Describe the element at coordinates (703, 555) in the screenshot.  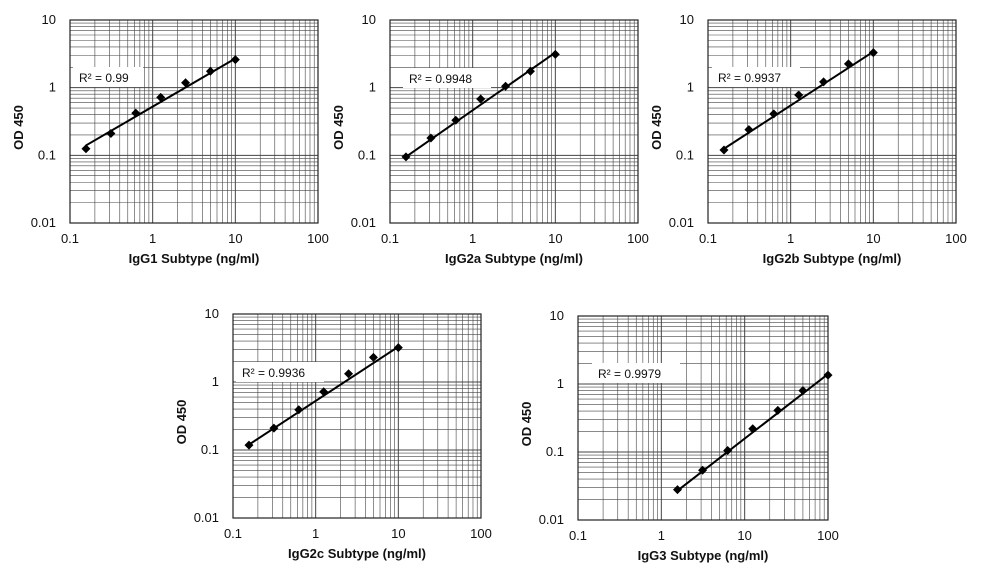
I see `x-axis-title: IgG3 Subtype (ng/ml)` at that location.